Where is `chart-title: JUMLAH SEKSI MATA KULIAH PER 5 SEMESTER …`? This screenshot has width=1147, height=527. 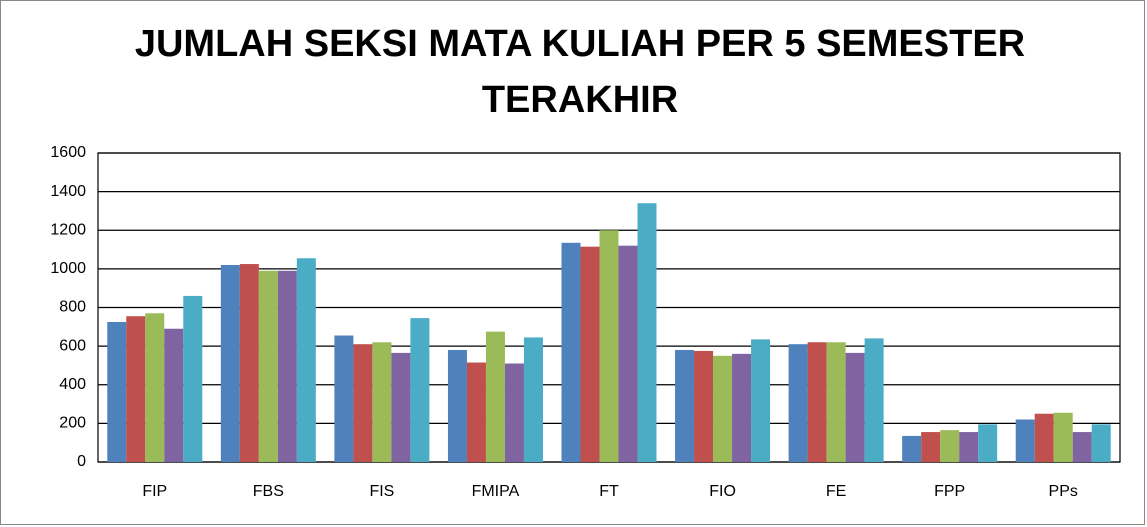 chart-title: JUMLAH SEKSI MATA KULIAH PER 5 SEMESTER … is located at coordinates (580, 72).